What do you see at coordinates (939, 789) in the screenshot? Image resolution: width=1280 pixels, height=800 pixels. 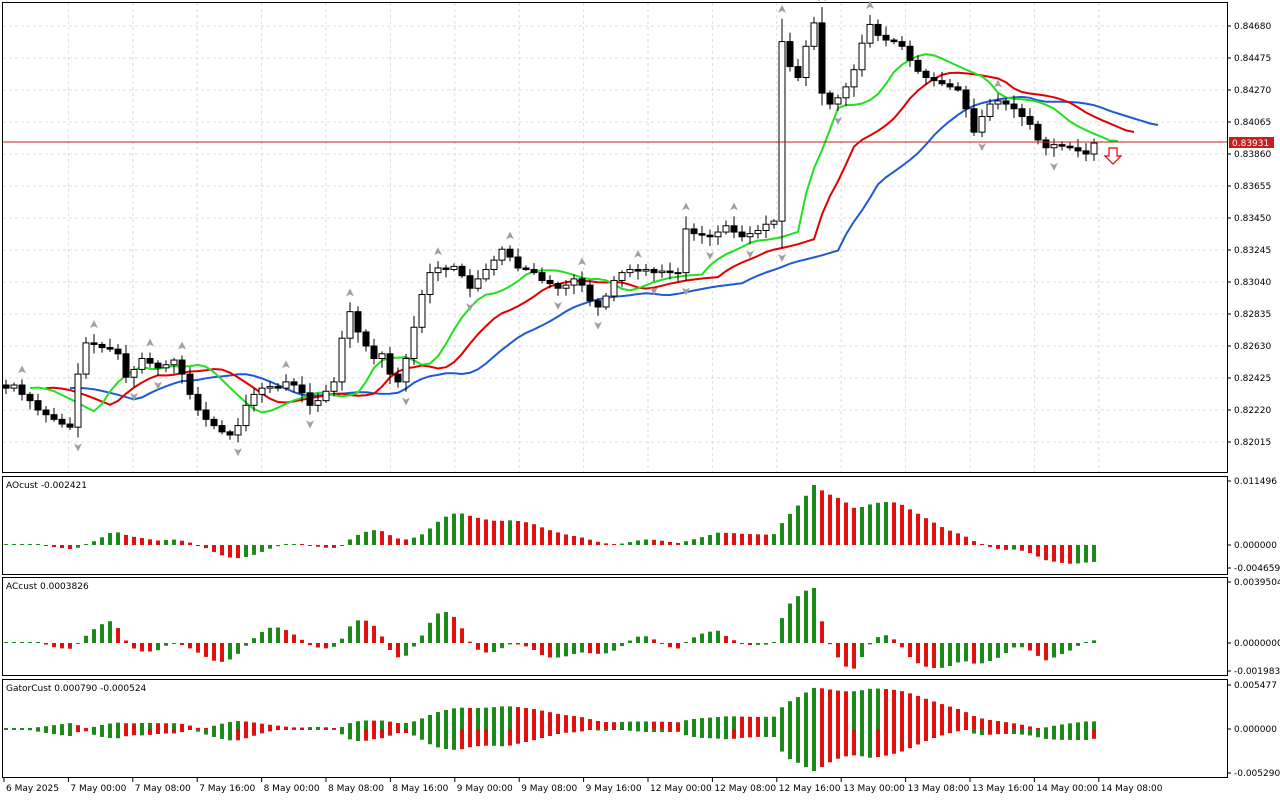 I see `time-tick-label: 13 May 08:00` at bounding box center [939, 789].